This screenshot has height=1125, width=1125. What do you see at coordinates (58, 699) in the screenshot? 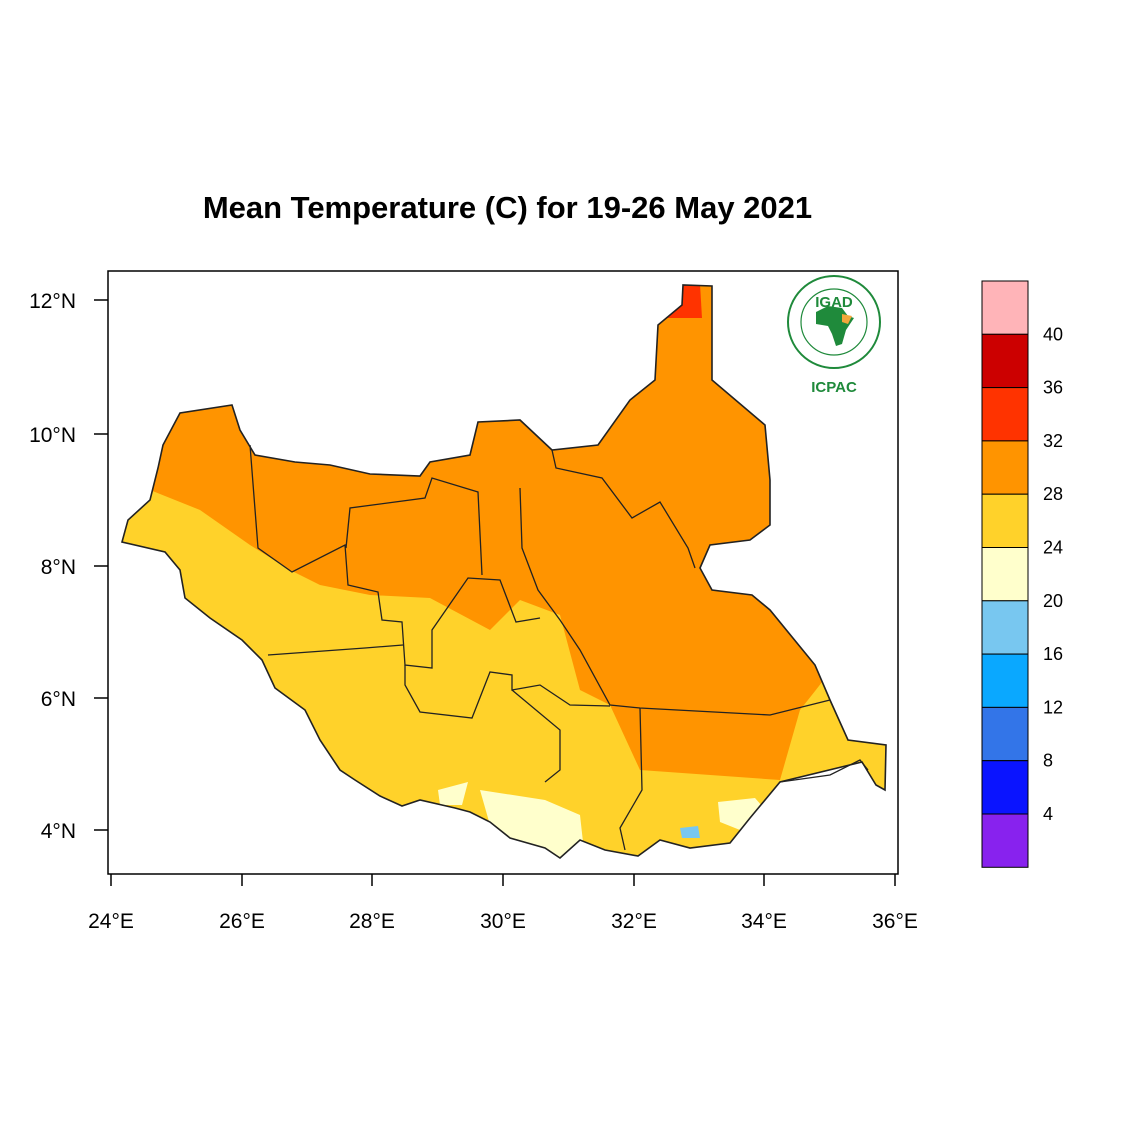
I see `lat-tick-label: 6°N` at bounding box center [58, 699].